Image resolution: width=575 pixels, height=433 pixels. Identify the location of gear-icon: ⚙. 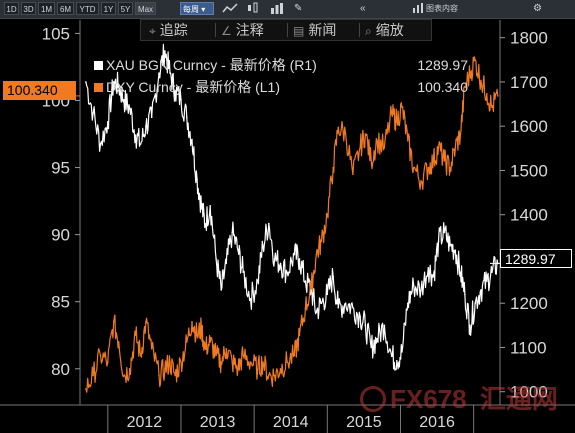
(537, 8).